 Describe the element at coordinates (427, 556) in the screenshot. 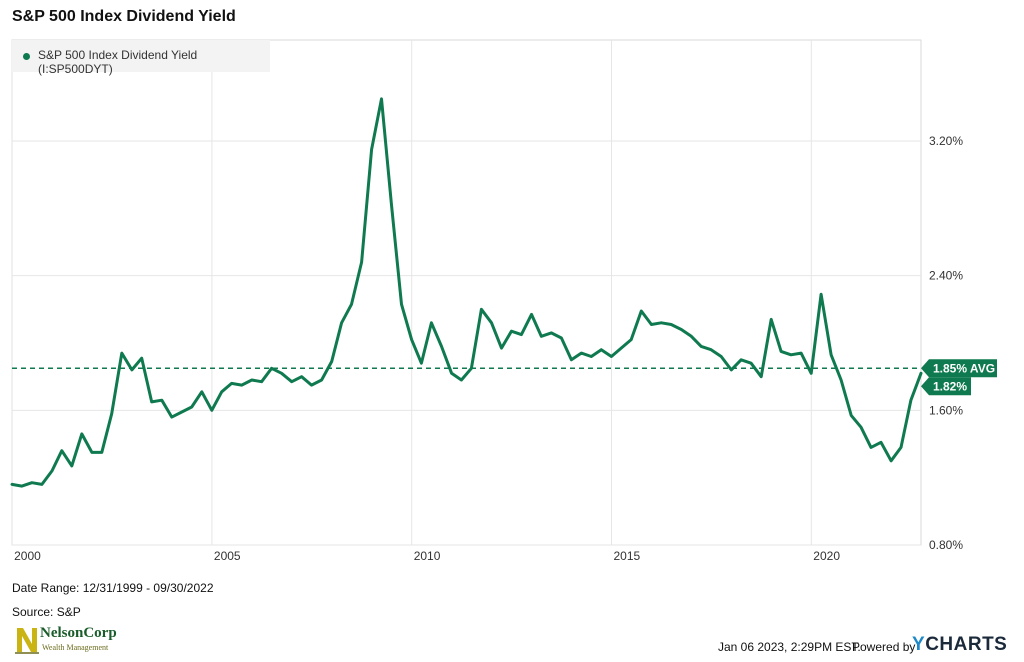

I see `x-tick-label: 2010` at that location.